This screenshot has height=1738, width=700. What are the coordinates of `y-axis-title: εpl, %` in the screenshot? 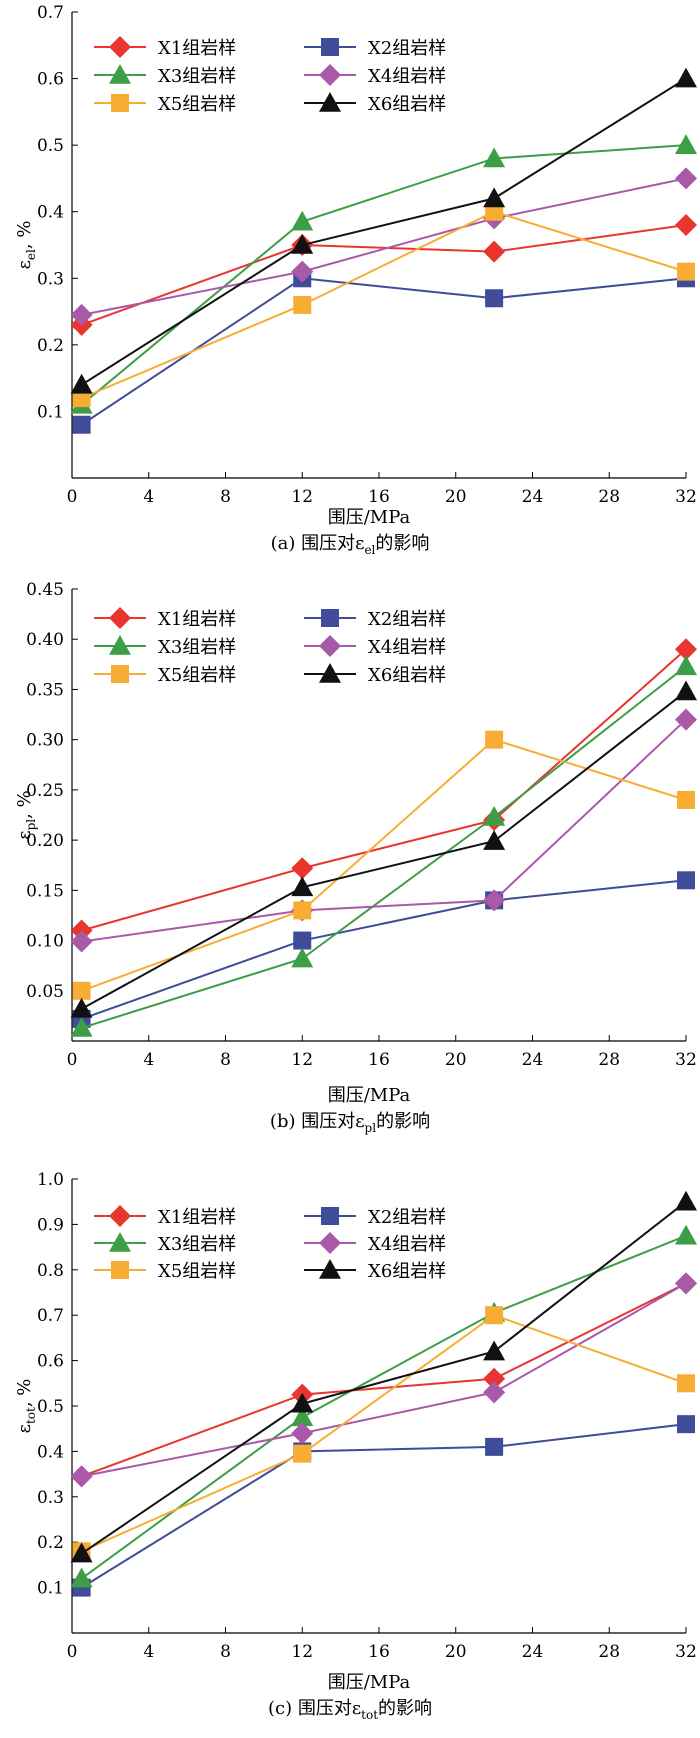 It's located at (26, 814).